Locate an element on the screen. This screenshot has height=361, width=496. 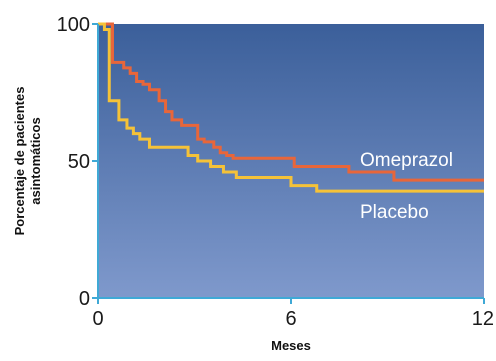
y-axis-title-line: Porcentaje de pacientes is located at coordinates (19, 161).